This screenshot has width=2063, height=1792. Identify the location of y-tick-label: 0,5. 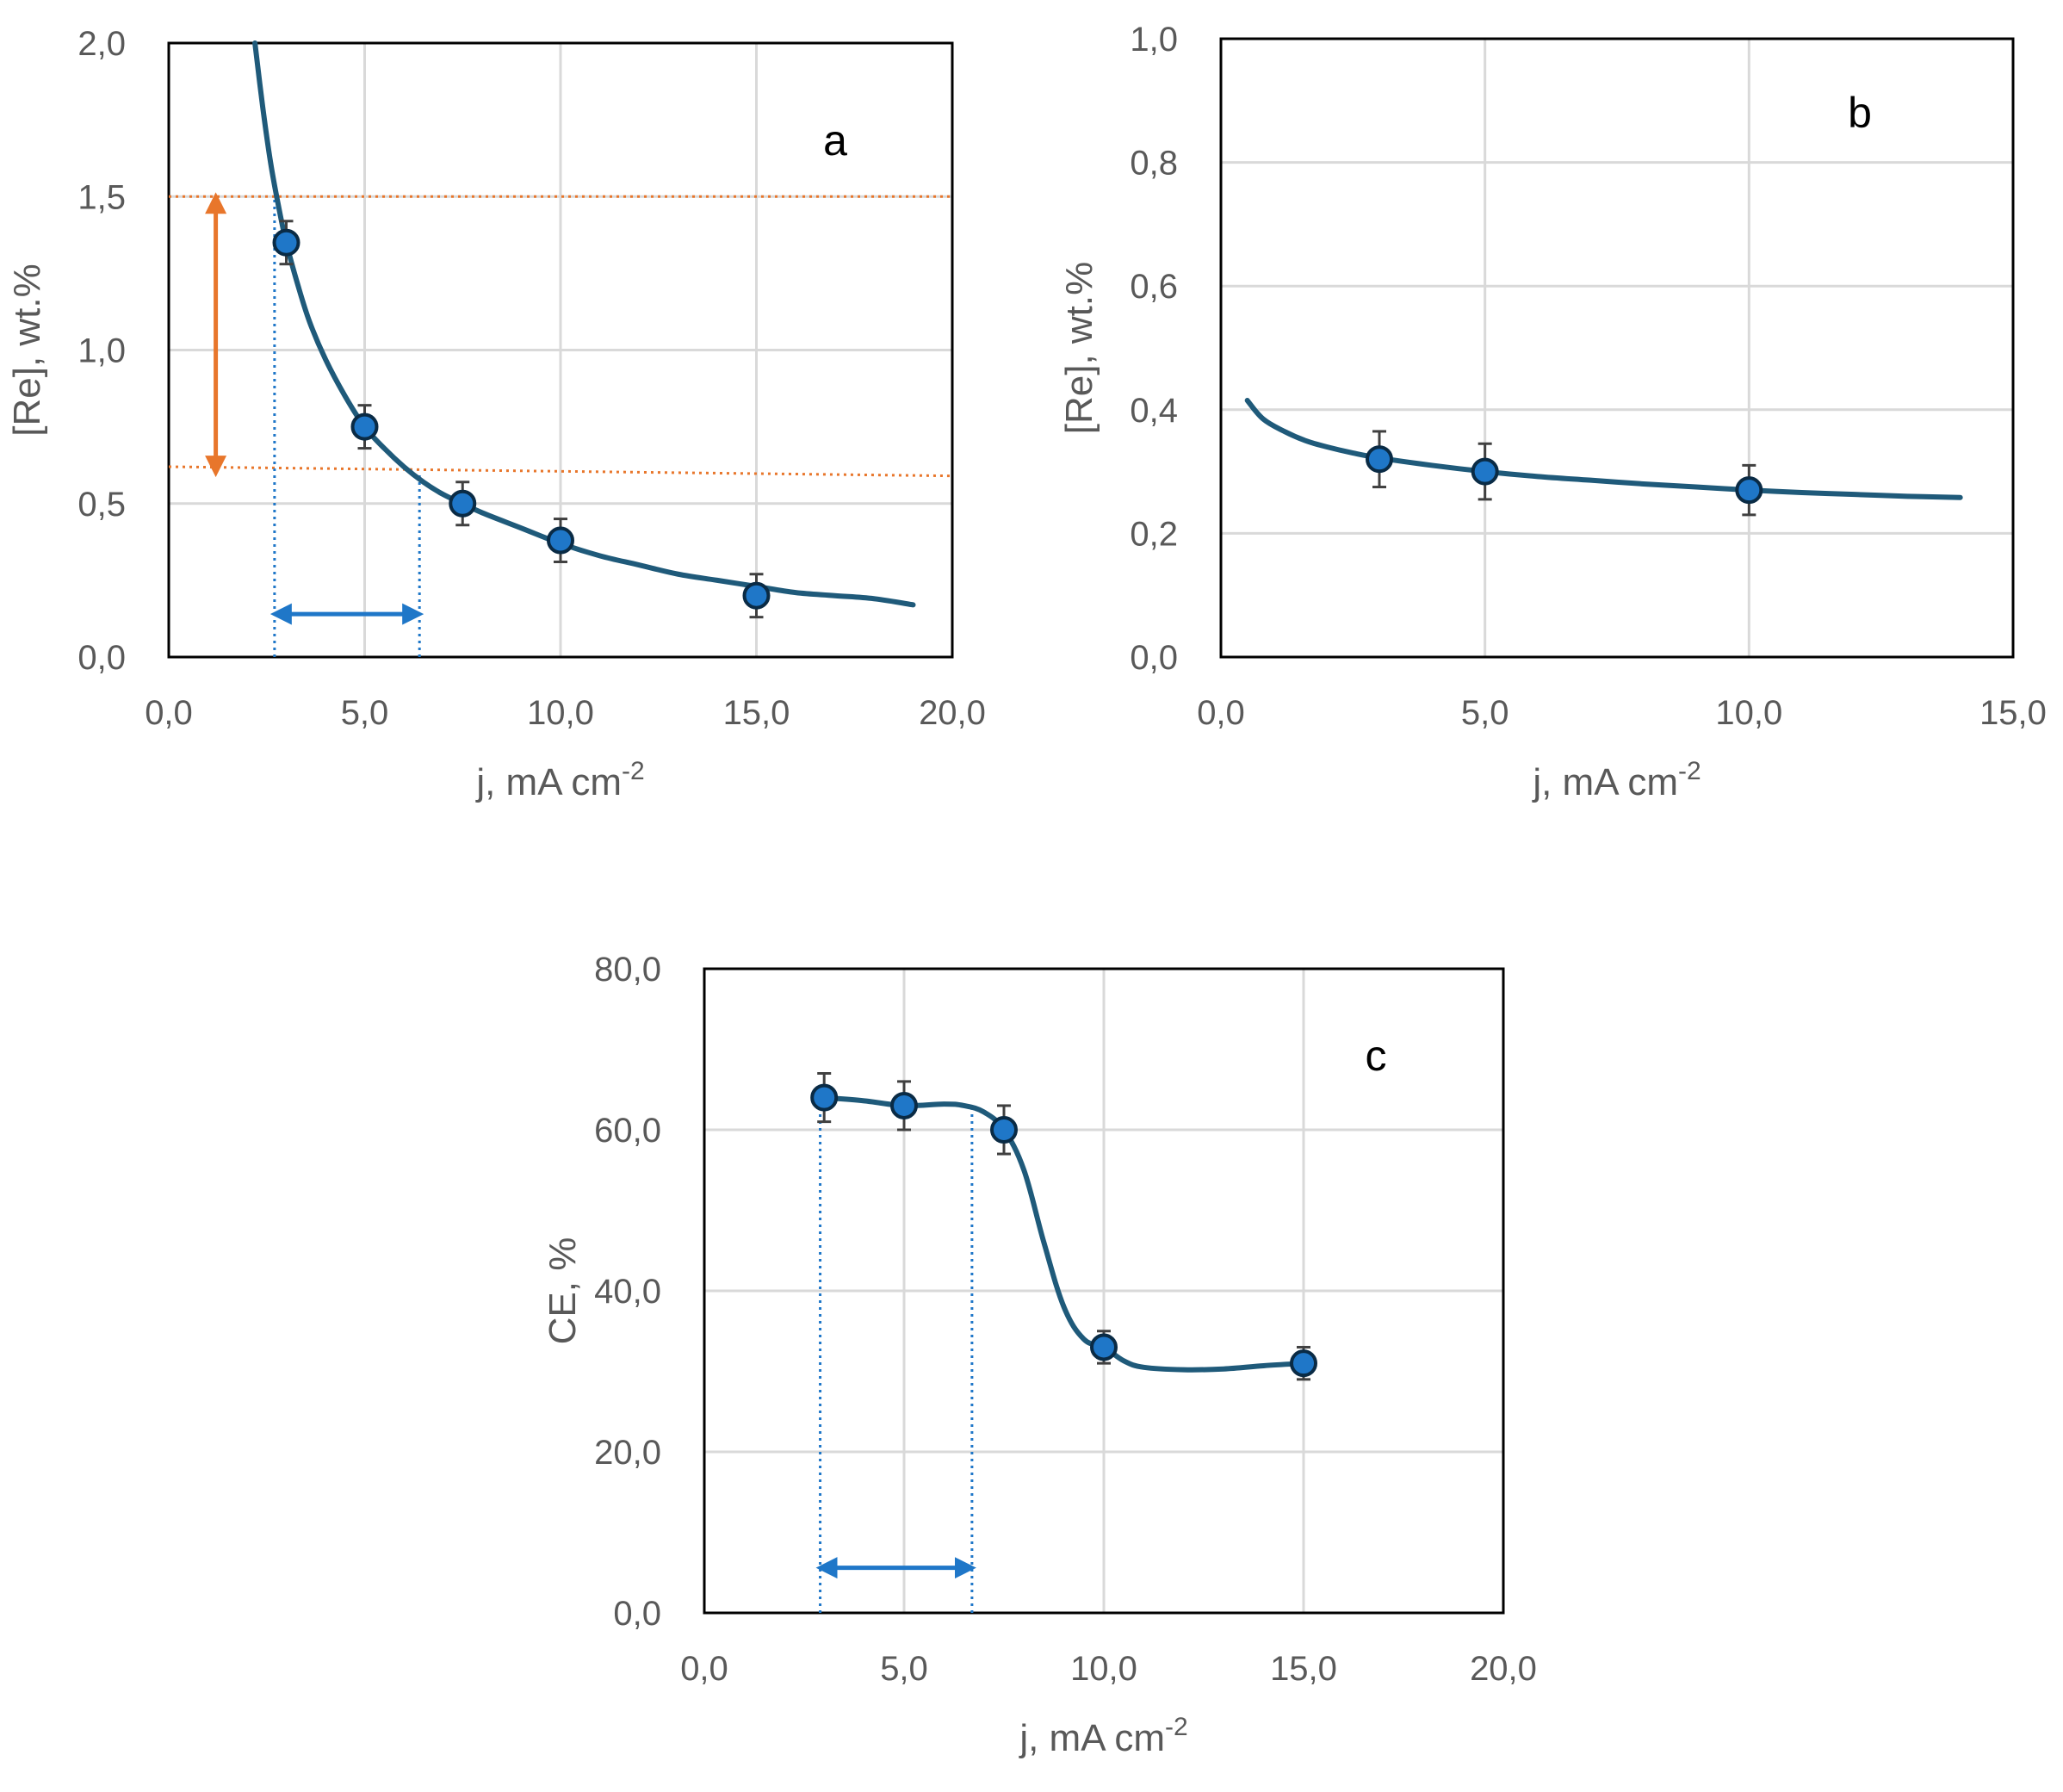
(101, 505).